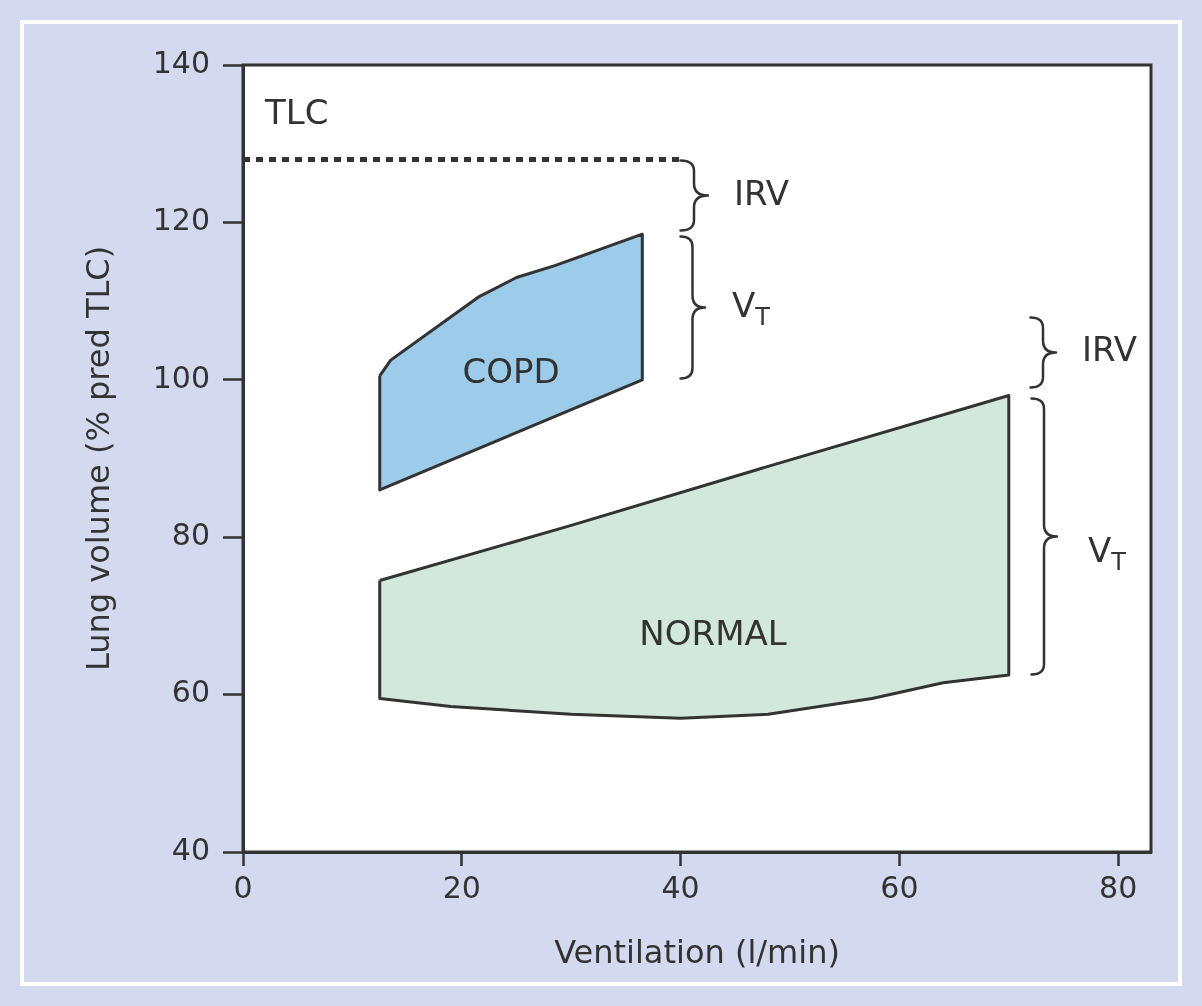 This screenshot has width=1202, height=1006. I want to click on annotation: TLC, so click(296, 112).